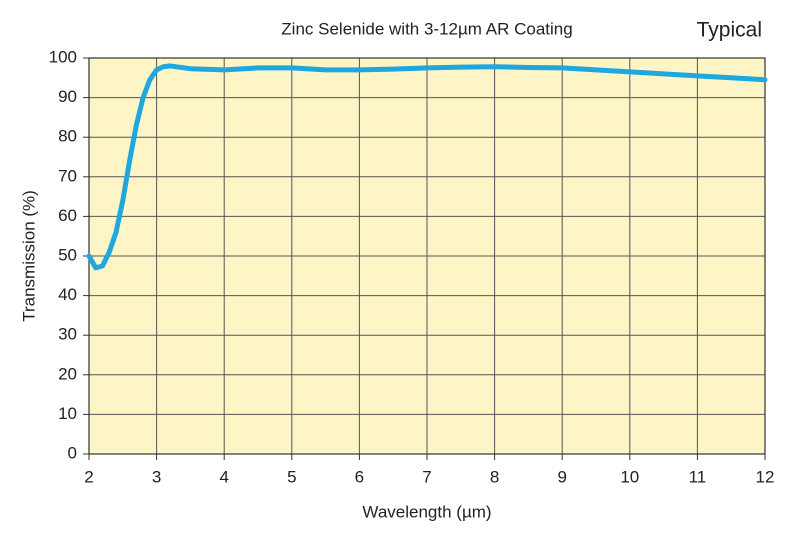  Describe the element at coordinates (561, 476) in the screenshot. I see `x-tick-label: 9` at that location.